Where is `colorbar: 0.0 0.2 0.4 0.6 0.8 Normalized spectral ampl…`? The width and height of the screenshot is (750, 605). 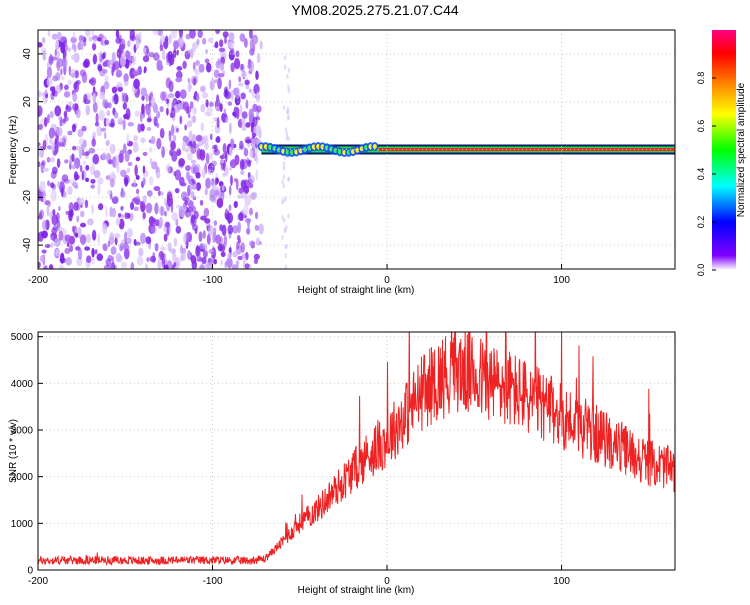
colorbar: 0.0 0.2 0.4 0.6 0.8 Normalized spectral ampl… is located at coordinates (721, 153).